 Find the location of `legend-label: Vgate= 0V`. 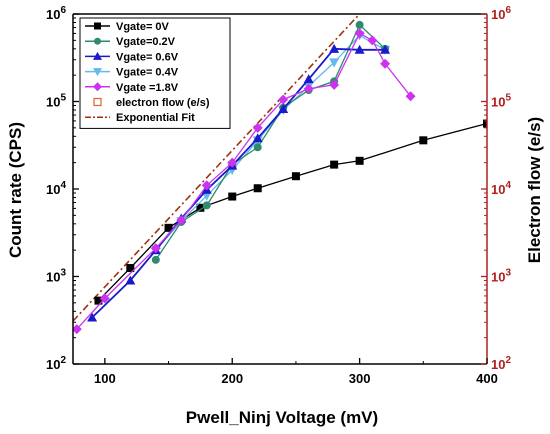

legend-label: Vgate= 0V is located at coordinates (143, 27).